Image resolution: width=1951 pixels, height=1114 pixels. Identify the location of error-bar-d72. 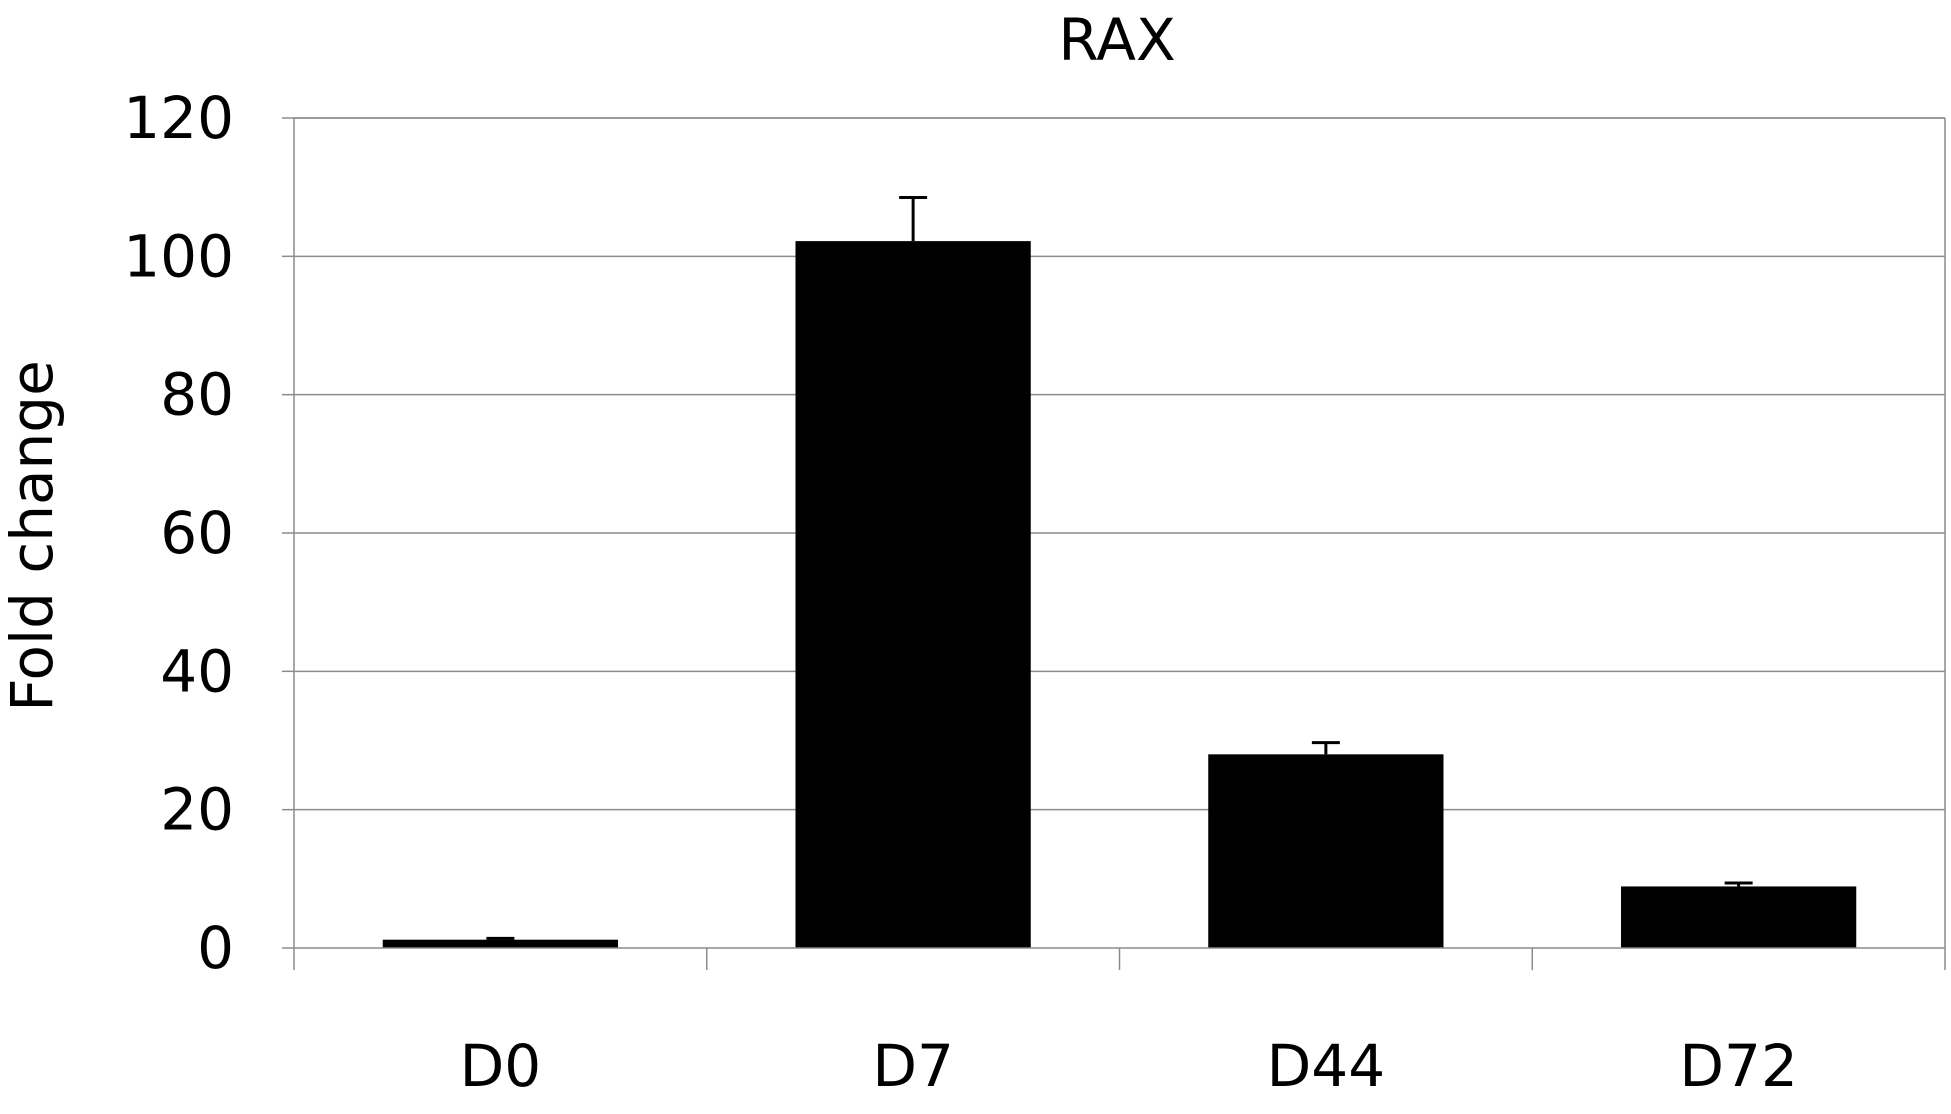
(1738, 884).